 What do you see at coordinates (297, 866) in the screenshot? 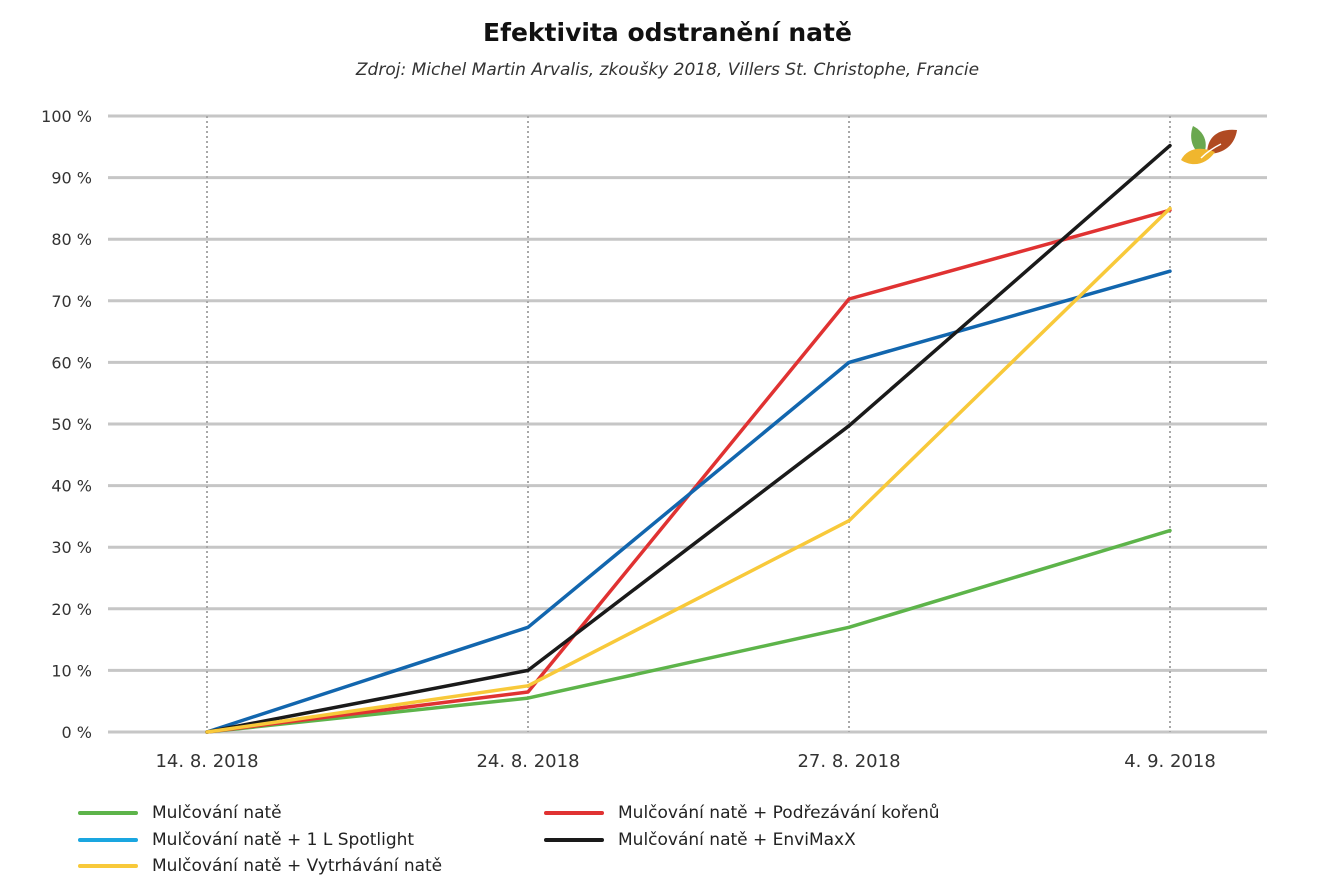
I see `legend-label: Mulčování natě + Vytrhávání natě` at bounding box center [297, 866].